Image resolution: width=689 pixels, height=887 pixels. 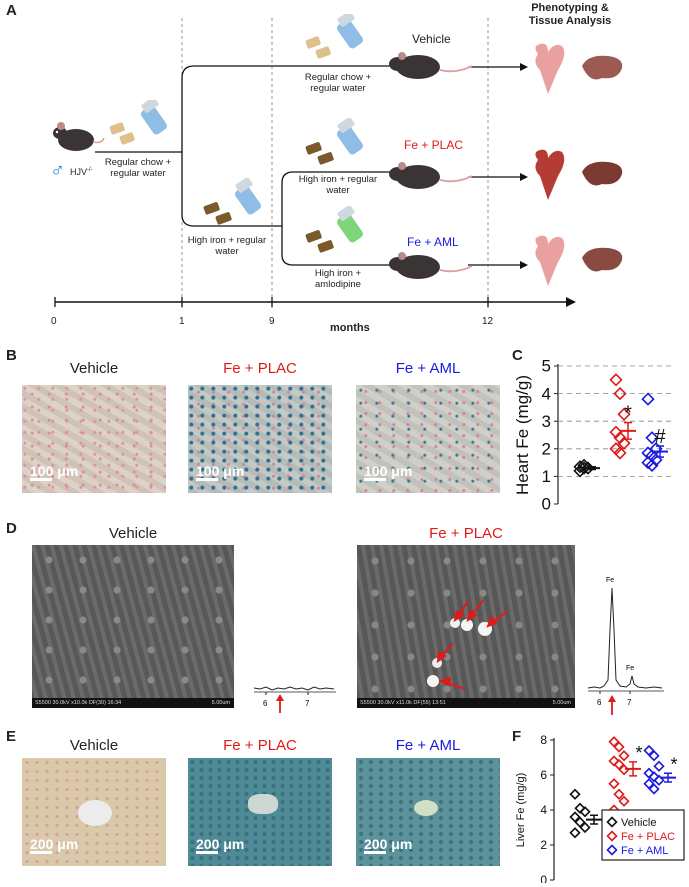 What do you see at coordinates (232, 201) in the screenshot?
I see `iron-chow-and-water-icon` at bounding box center [232, 201].